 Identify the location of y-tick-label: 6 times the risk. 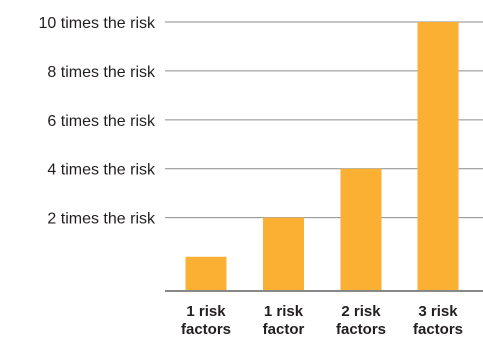
(101, 121).